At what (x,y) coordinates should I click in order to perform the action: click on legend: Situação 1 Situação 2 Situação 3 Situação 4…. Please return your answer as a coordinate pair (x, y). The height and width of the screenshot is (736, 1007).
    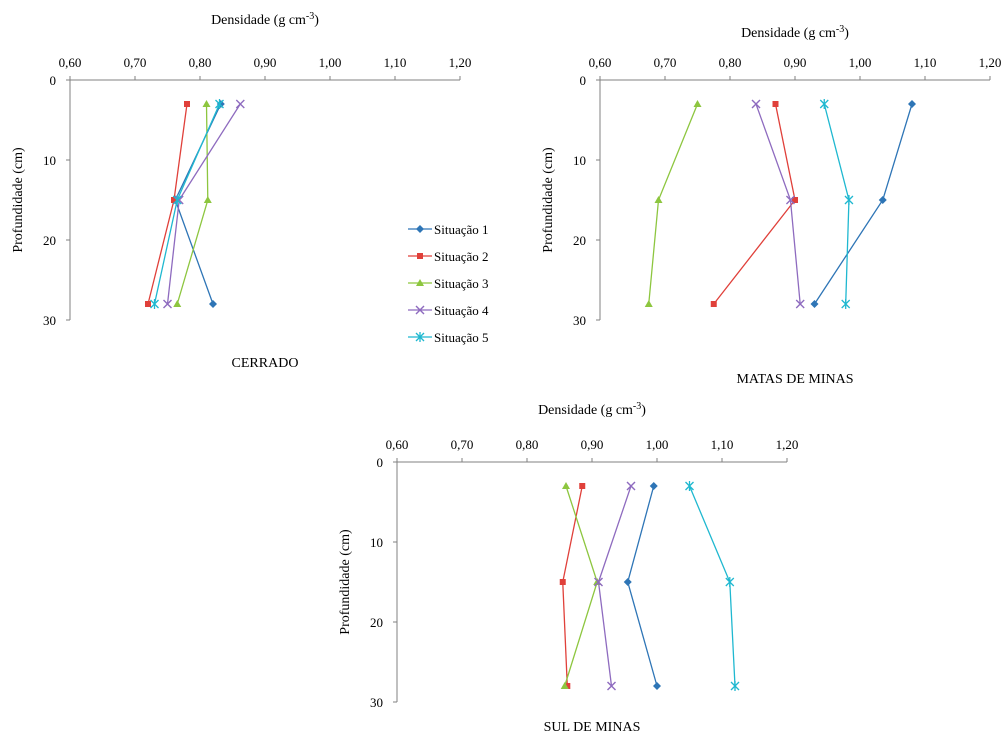
    Looking at the image, I should click on (448, 283).